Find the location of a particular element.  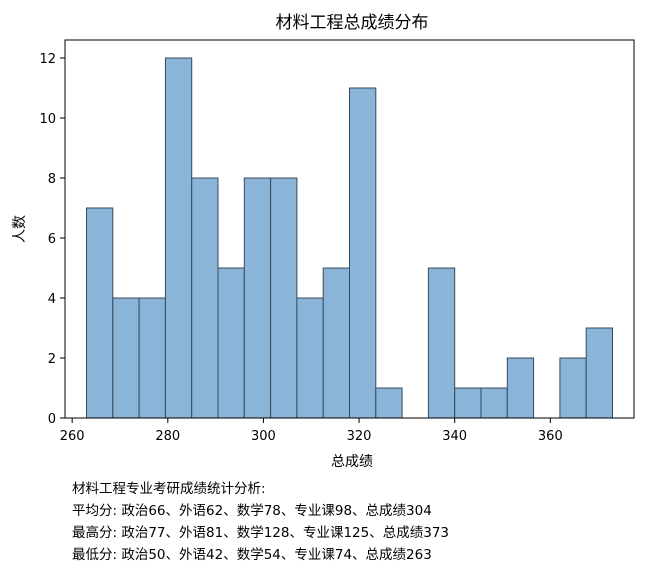

y-tick-label: 0 is located at coordinates (52, 419).